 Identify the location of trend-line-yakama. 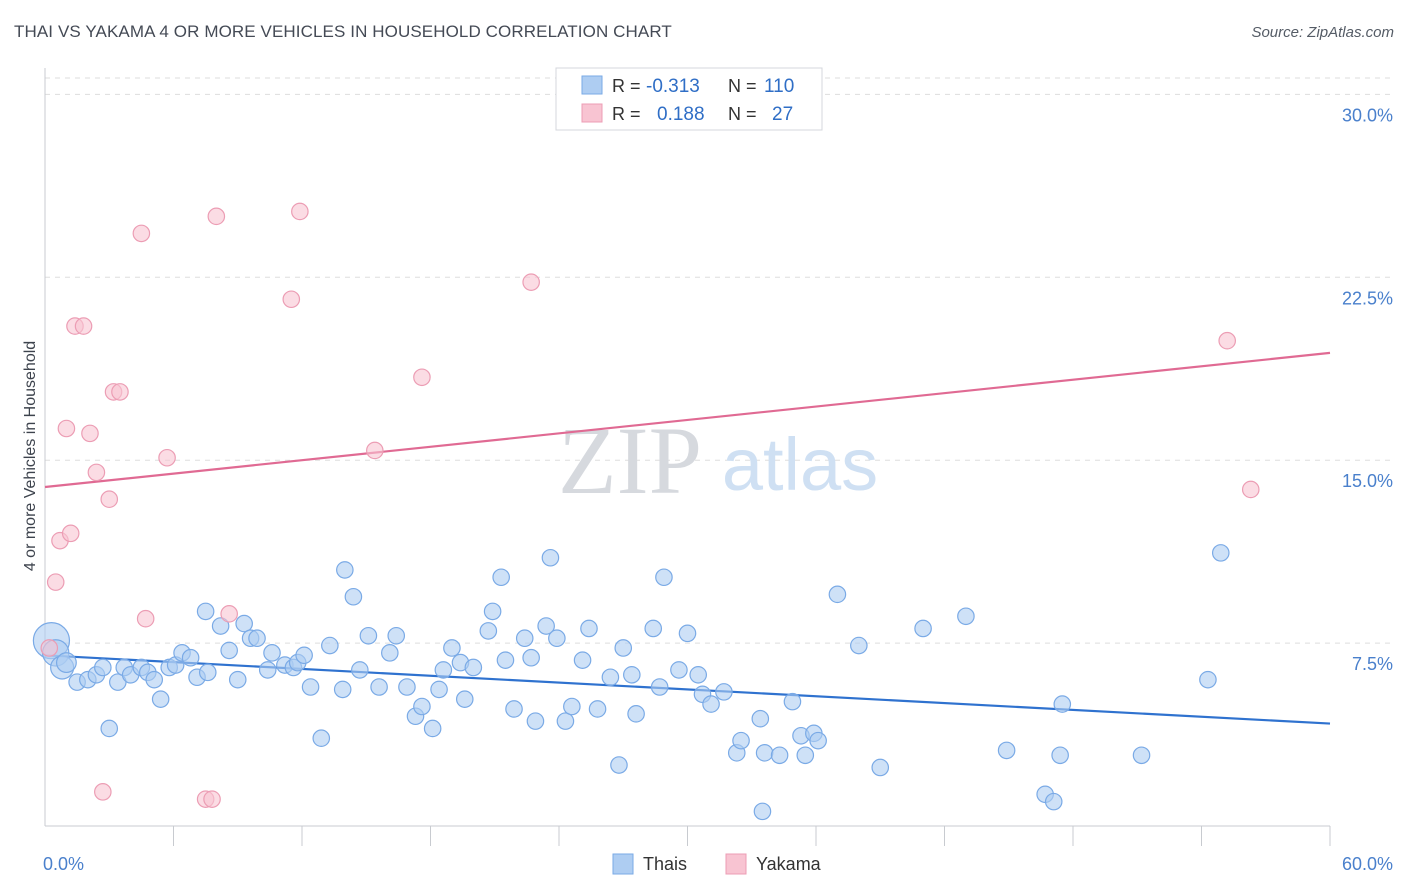
(687, 420).